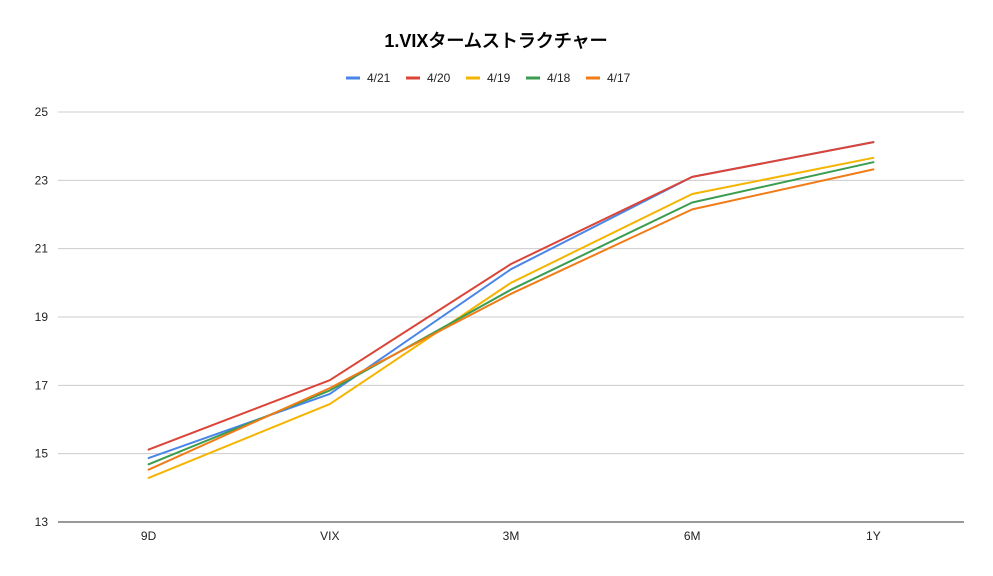 The image size is (993, 576). I want to click on x-tick-label: VIX, so click(329, 536).